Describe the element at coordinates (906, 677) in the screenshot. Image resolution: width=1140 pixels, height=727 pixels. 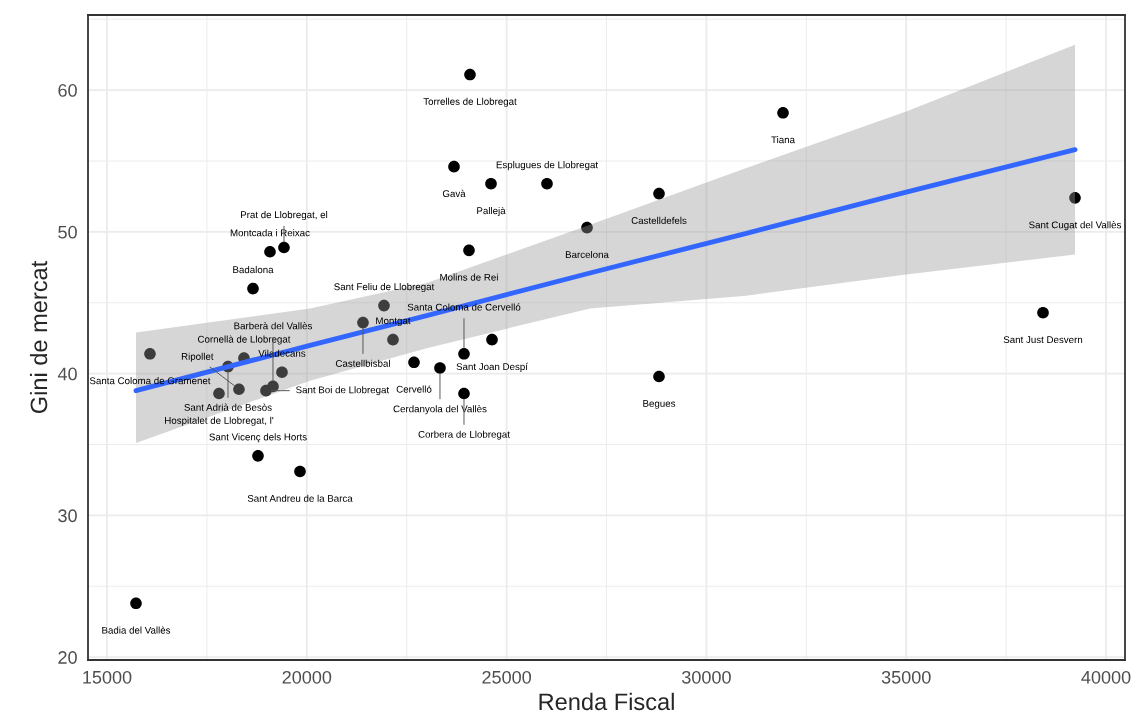
I see `x-tick-label: 35000` at that location.